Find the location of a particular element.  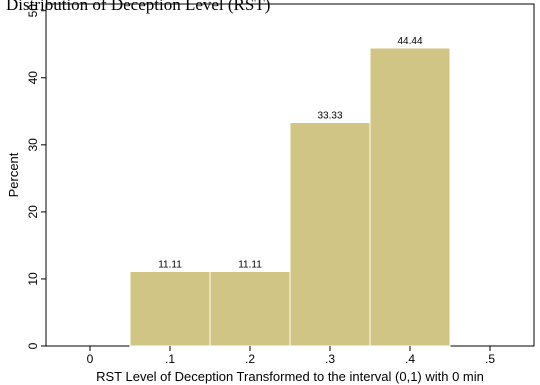

y-tick-label-40: 40 is located at coordinates (33, 78).